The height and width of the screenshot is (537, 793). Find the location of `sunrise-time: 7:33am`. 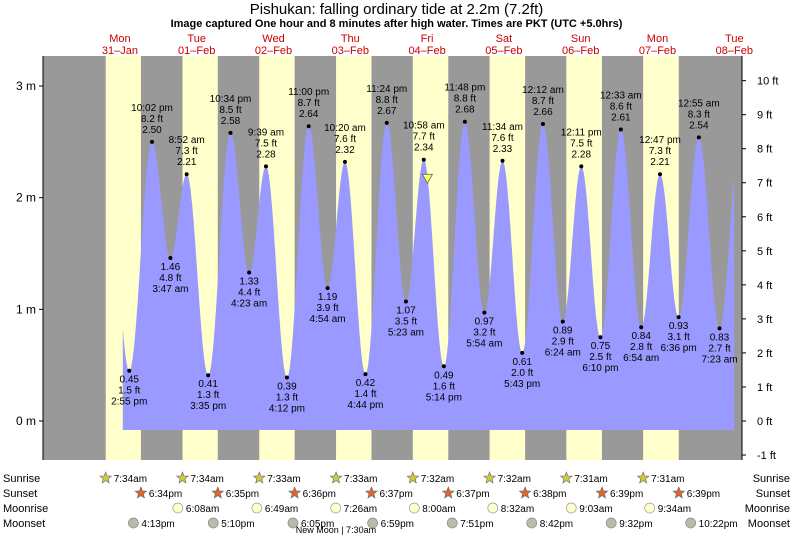

sunrise-time: 7:33am is located at coordinates (283, 479).